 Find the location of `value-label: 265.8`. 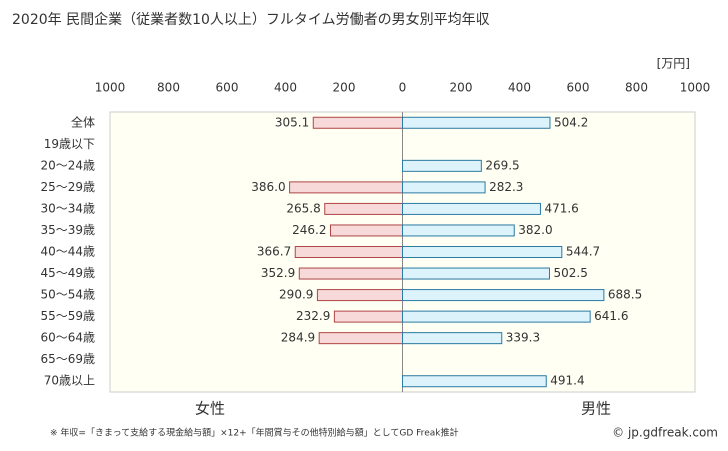

value-label: 265.8 is located at coordinates (303, 208).